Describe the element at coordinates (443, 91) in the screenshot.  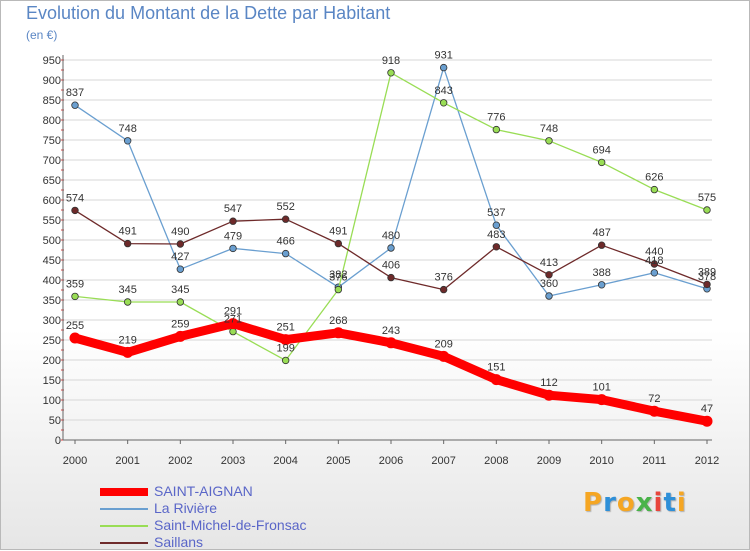
I see `data-label: 843` at that location.